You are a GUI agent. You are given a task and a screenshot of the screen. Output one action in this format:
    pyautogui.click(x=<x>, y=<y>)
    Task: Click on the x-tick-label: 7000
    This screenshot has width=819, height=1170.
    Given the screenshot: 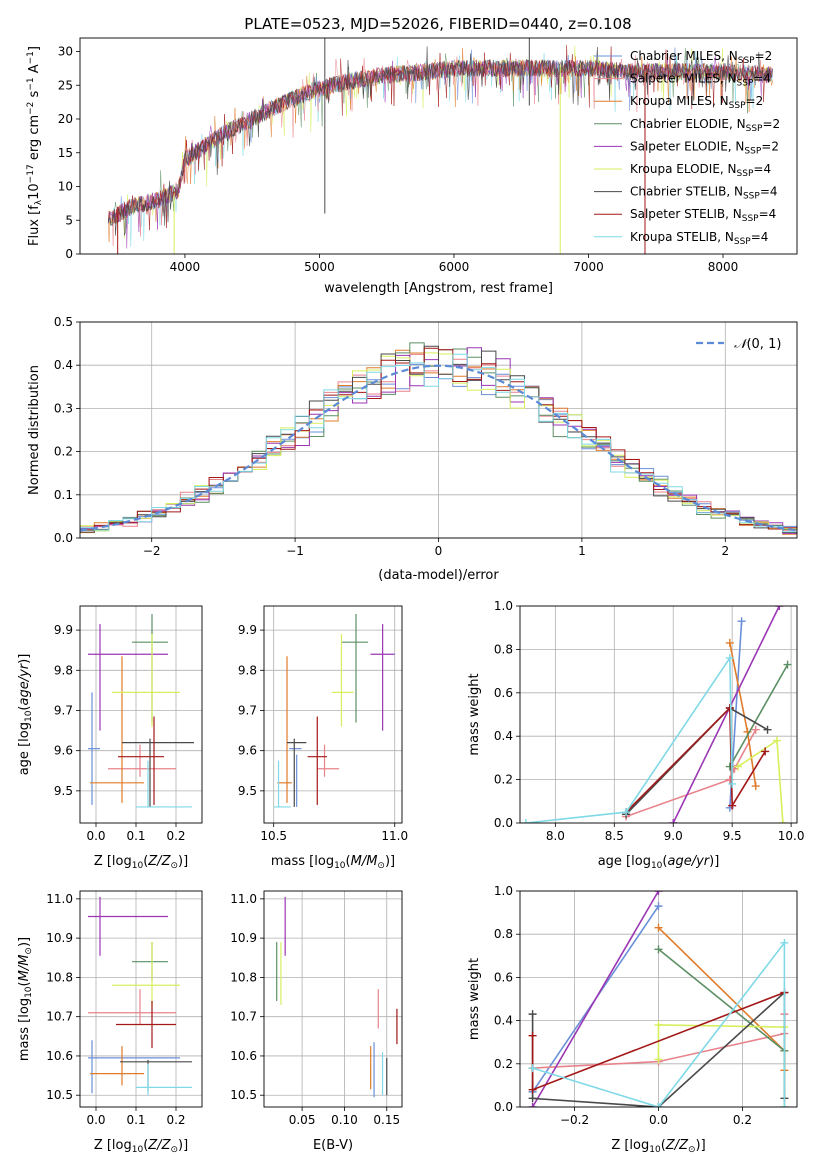 What is the action you would take?
    pyautogui.click(x=588, y=267)
    